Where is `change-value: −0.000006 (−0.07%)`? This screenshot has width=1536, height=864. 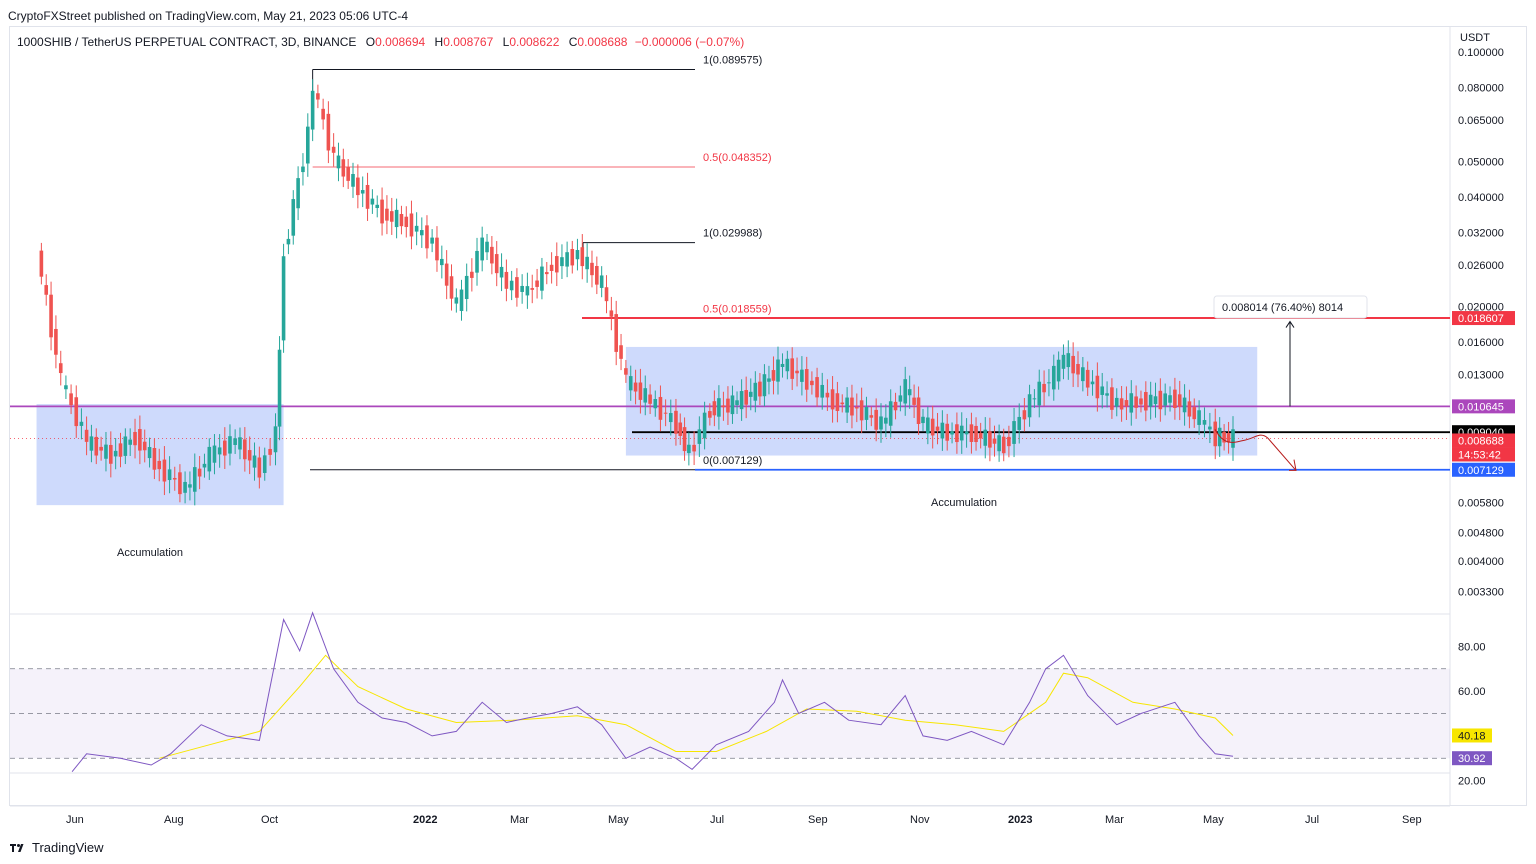
change-value: −0.000006 (−0.07%) is located at coordinates (689, 42).